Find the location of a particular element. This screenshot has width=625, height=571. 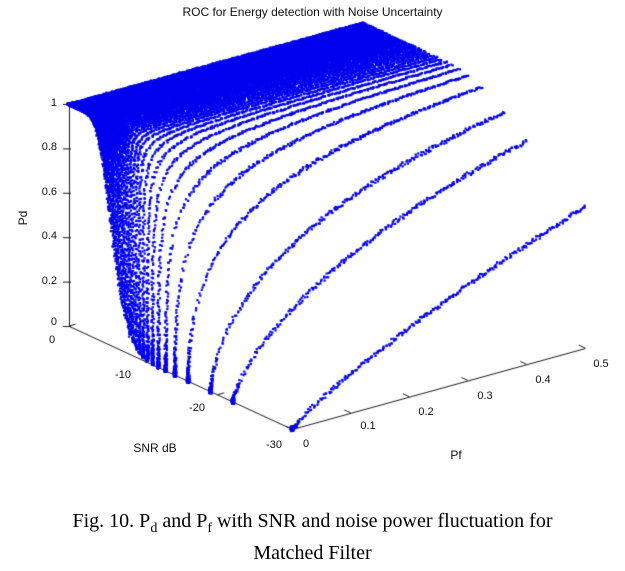

caption-text: Fig. 10. P is located at coordinates (111, 521).